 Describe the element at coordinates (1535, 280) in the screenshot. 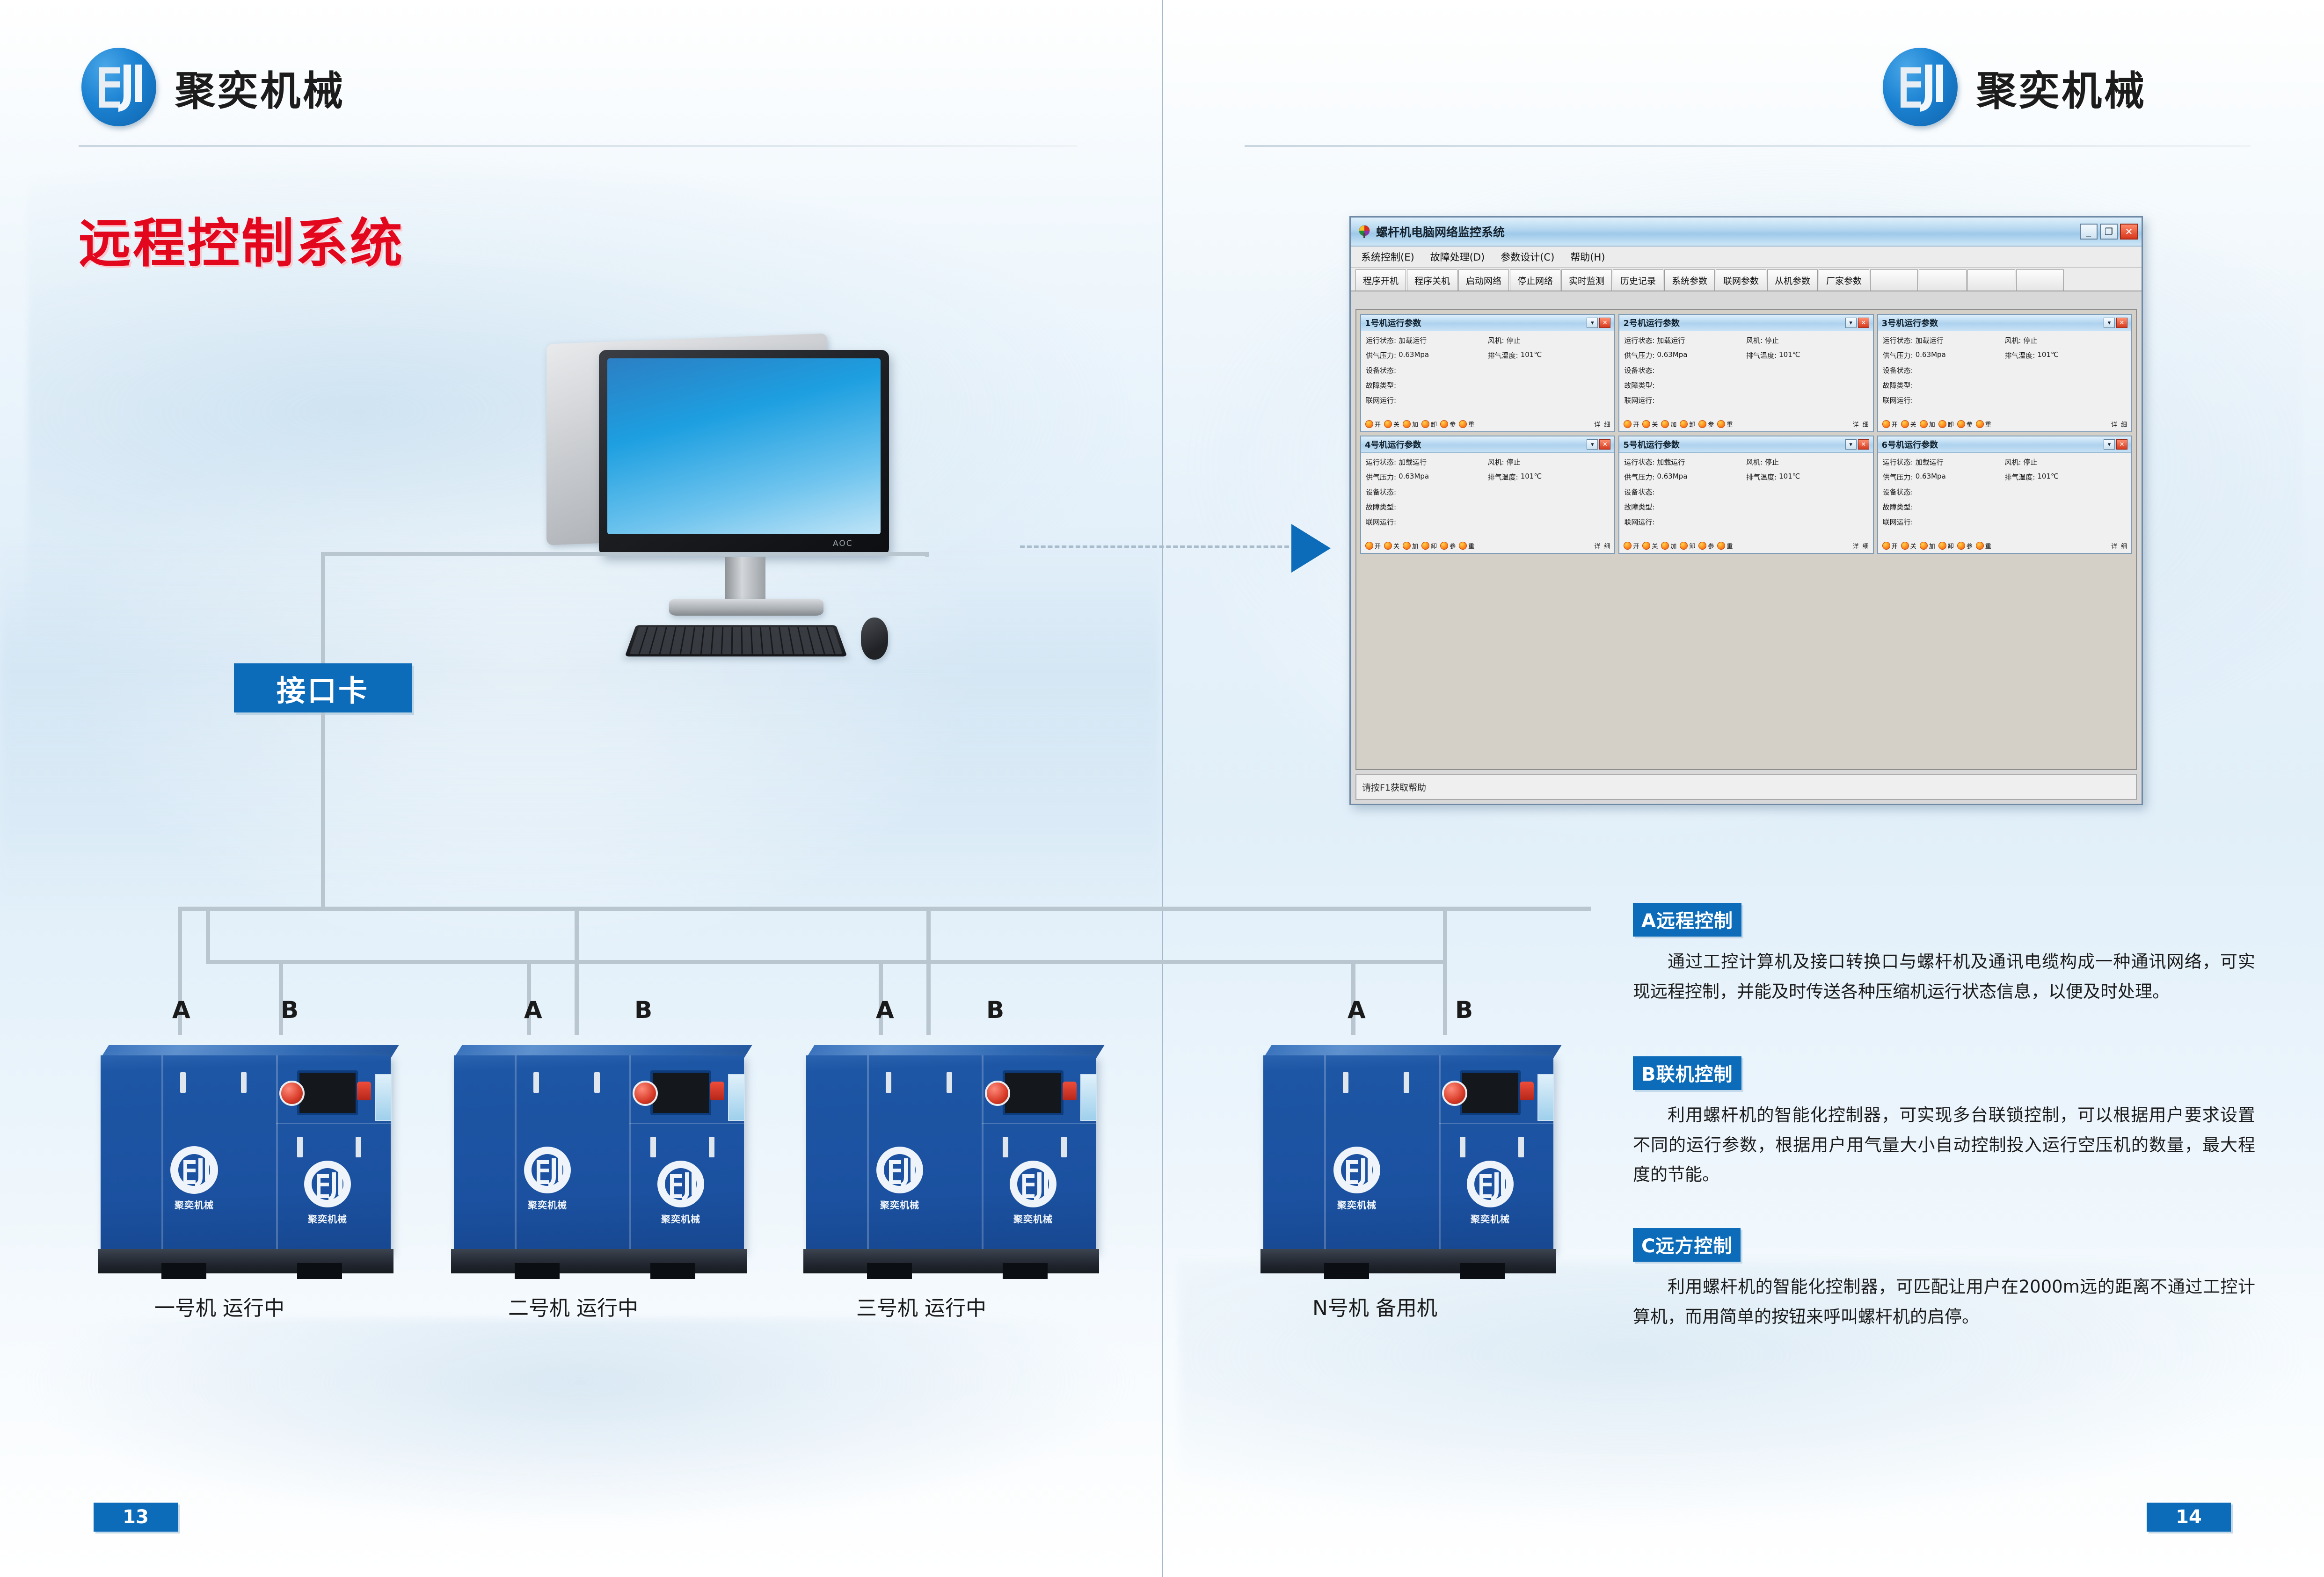

I see `tab-stop-network: 停止网络` at that location.